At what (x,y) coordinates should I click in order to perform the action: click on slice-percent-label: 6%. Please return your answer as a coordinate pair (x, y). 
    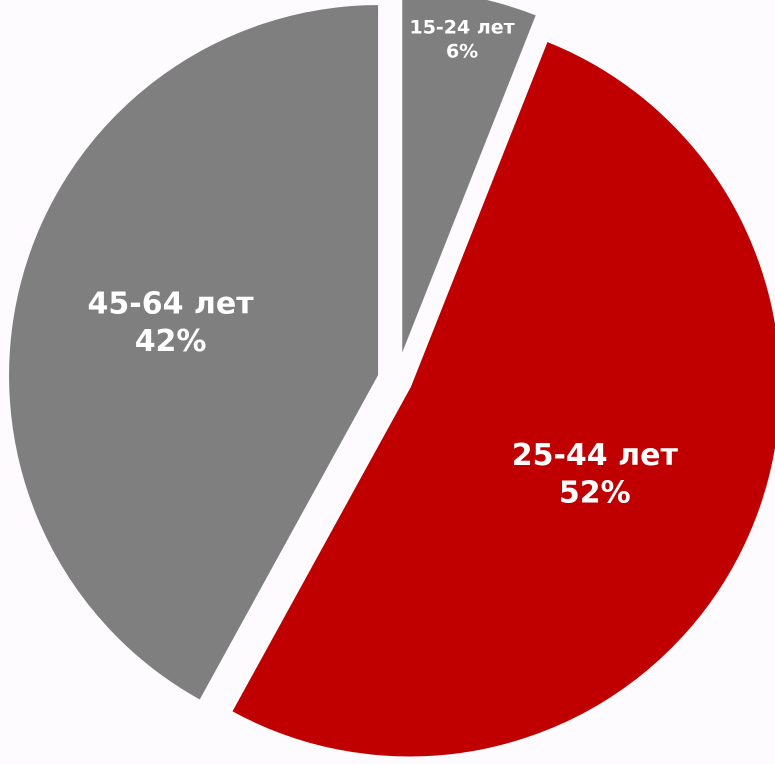
    Looking at the image, I should click on (462, 51).